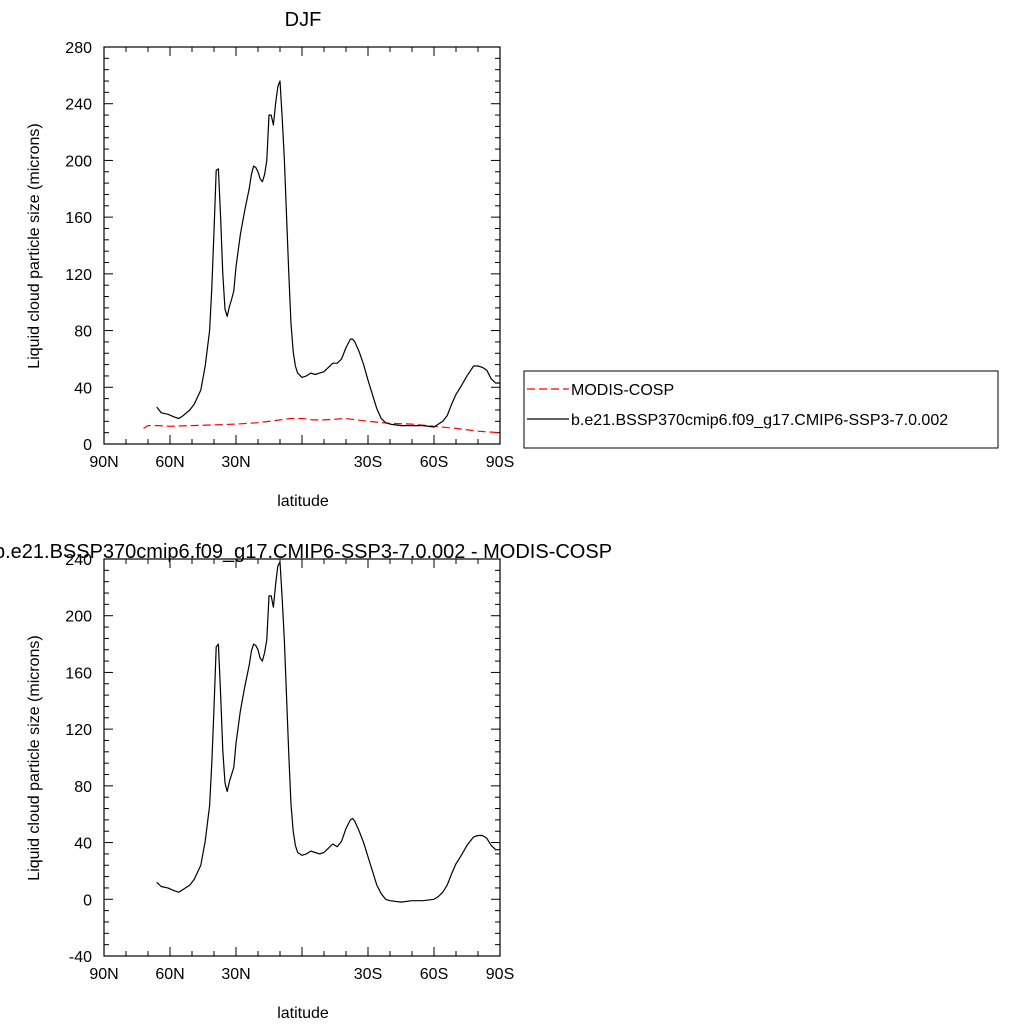 The height and width of the screenshot is (1024, 1024). I want to click on y-tick-label: 280, so click(78, 48).